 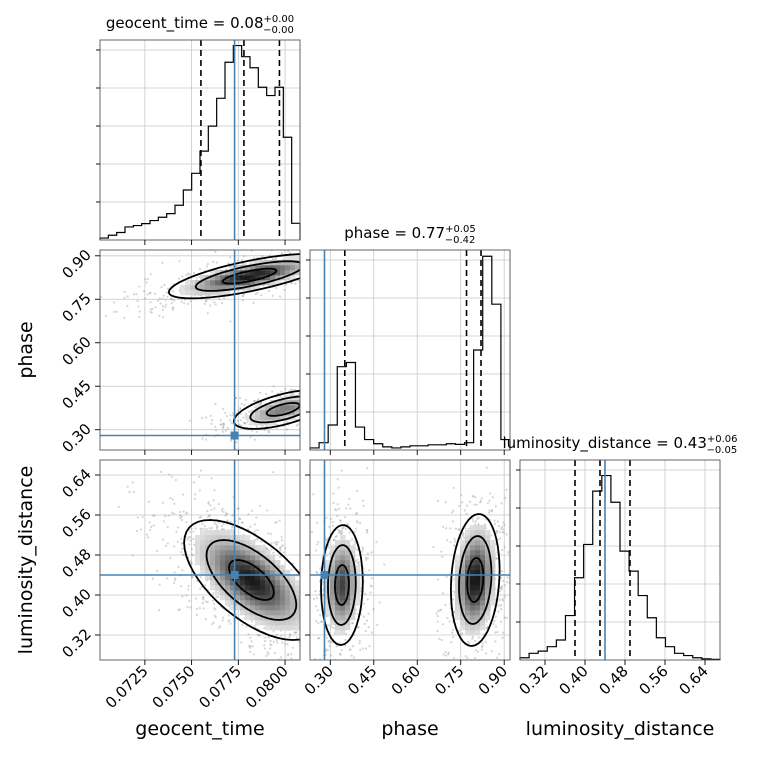 I want to click on hist-geocent-time-frame, so click(x=200, y=140).